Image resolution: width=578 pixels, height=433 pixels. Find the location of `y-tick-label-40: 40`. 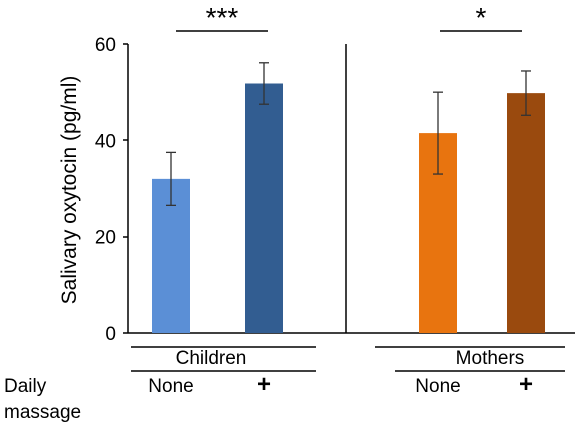

y-tick-label-40: 40 is located at coordinates (105, 141).